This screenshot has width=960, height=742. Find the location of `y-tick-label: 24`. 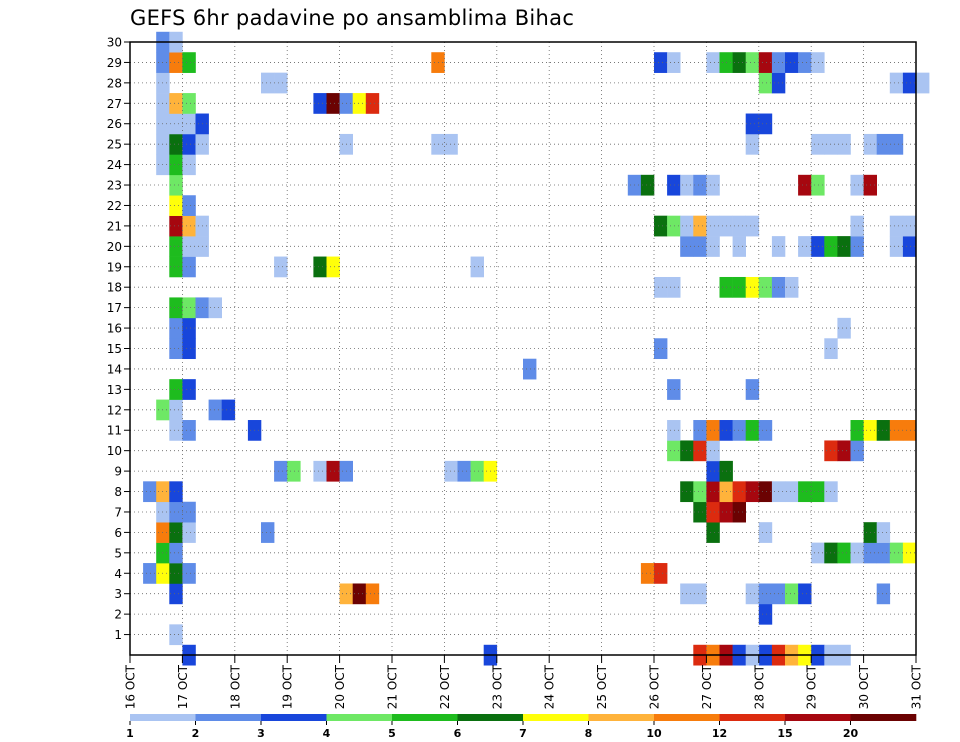

y-tick-label: 24 is located at coordinates (114, 165).